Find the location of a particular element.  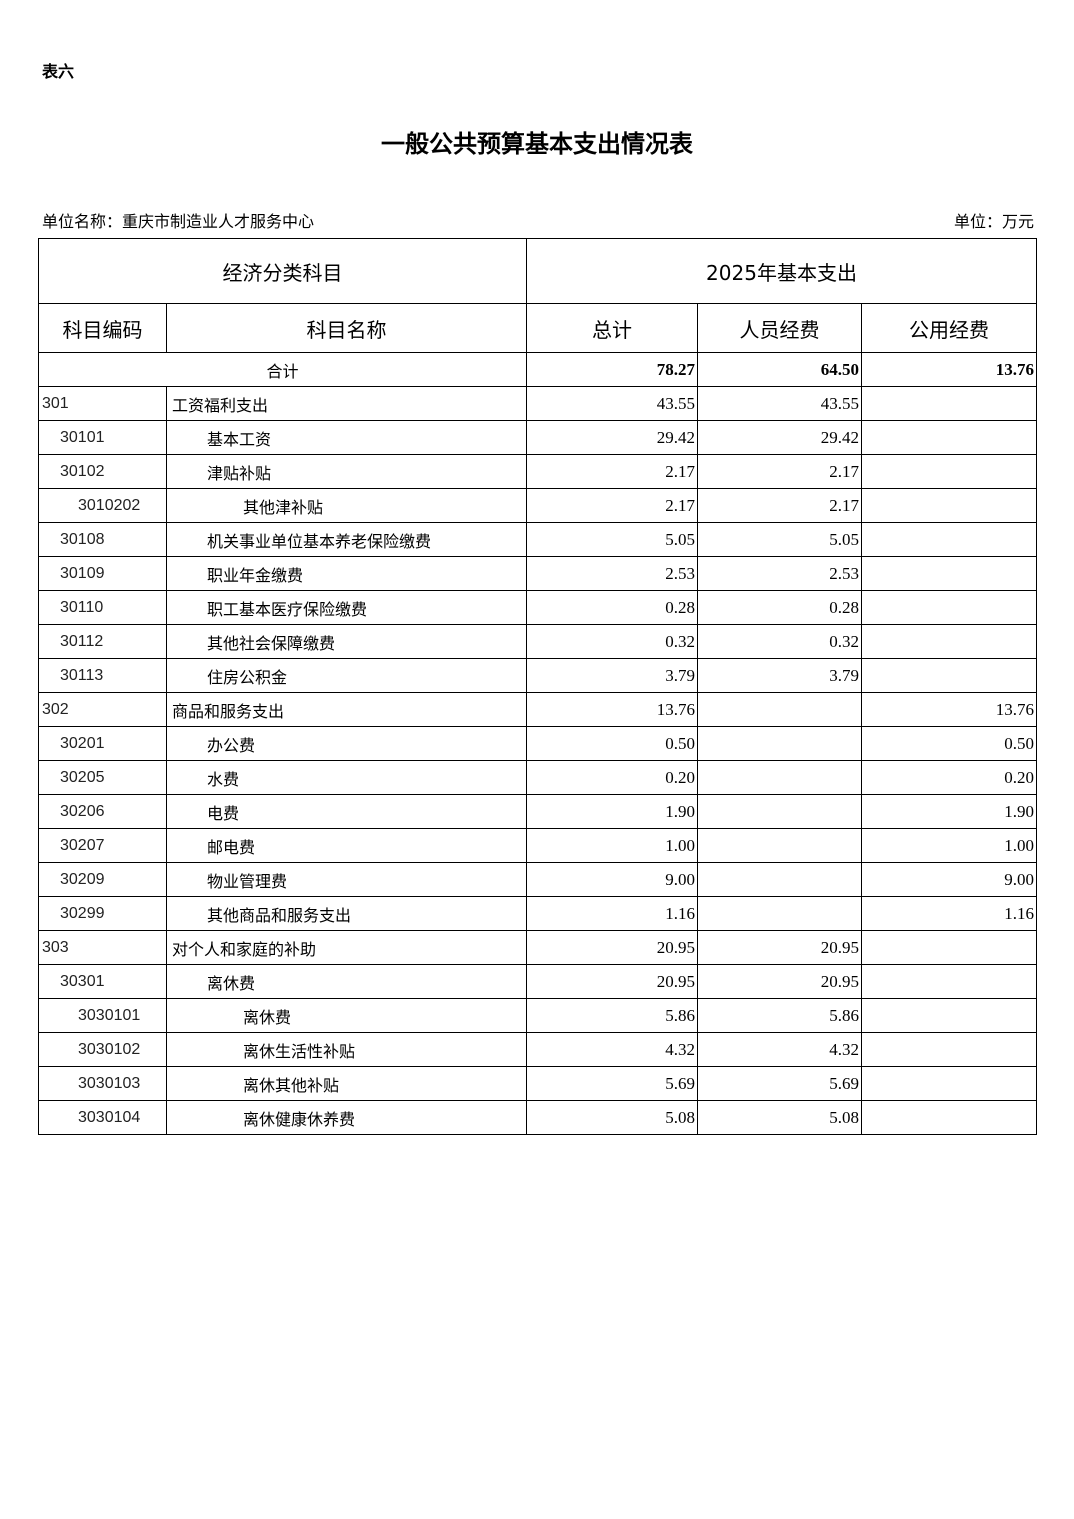

row-code: 30299 is located at coordinates (102, 913).